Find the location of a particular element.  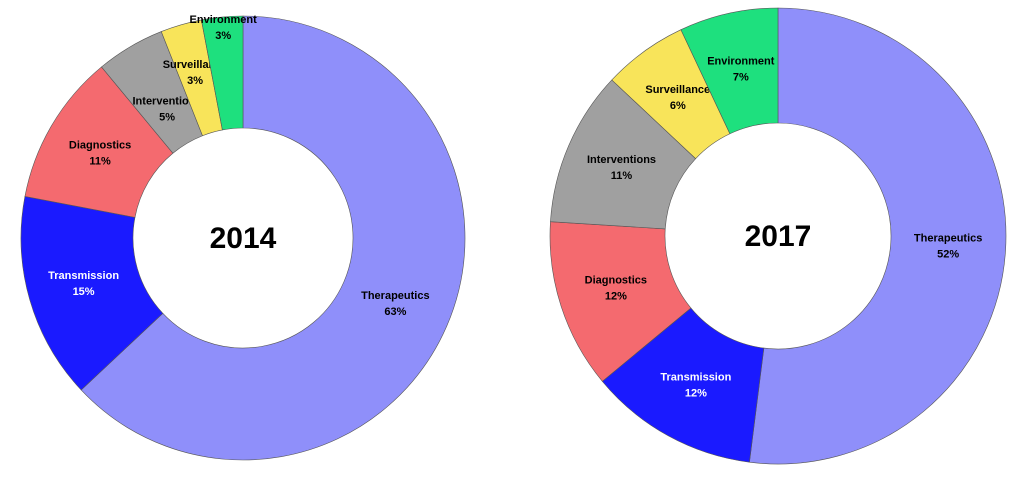

center-title: 2017 is located at coordinates (778, 236).